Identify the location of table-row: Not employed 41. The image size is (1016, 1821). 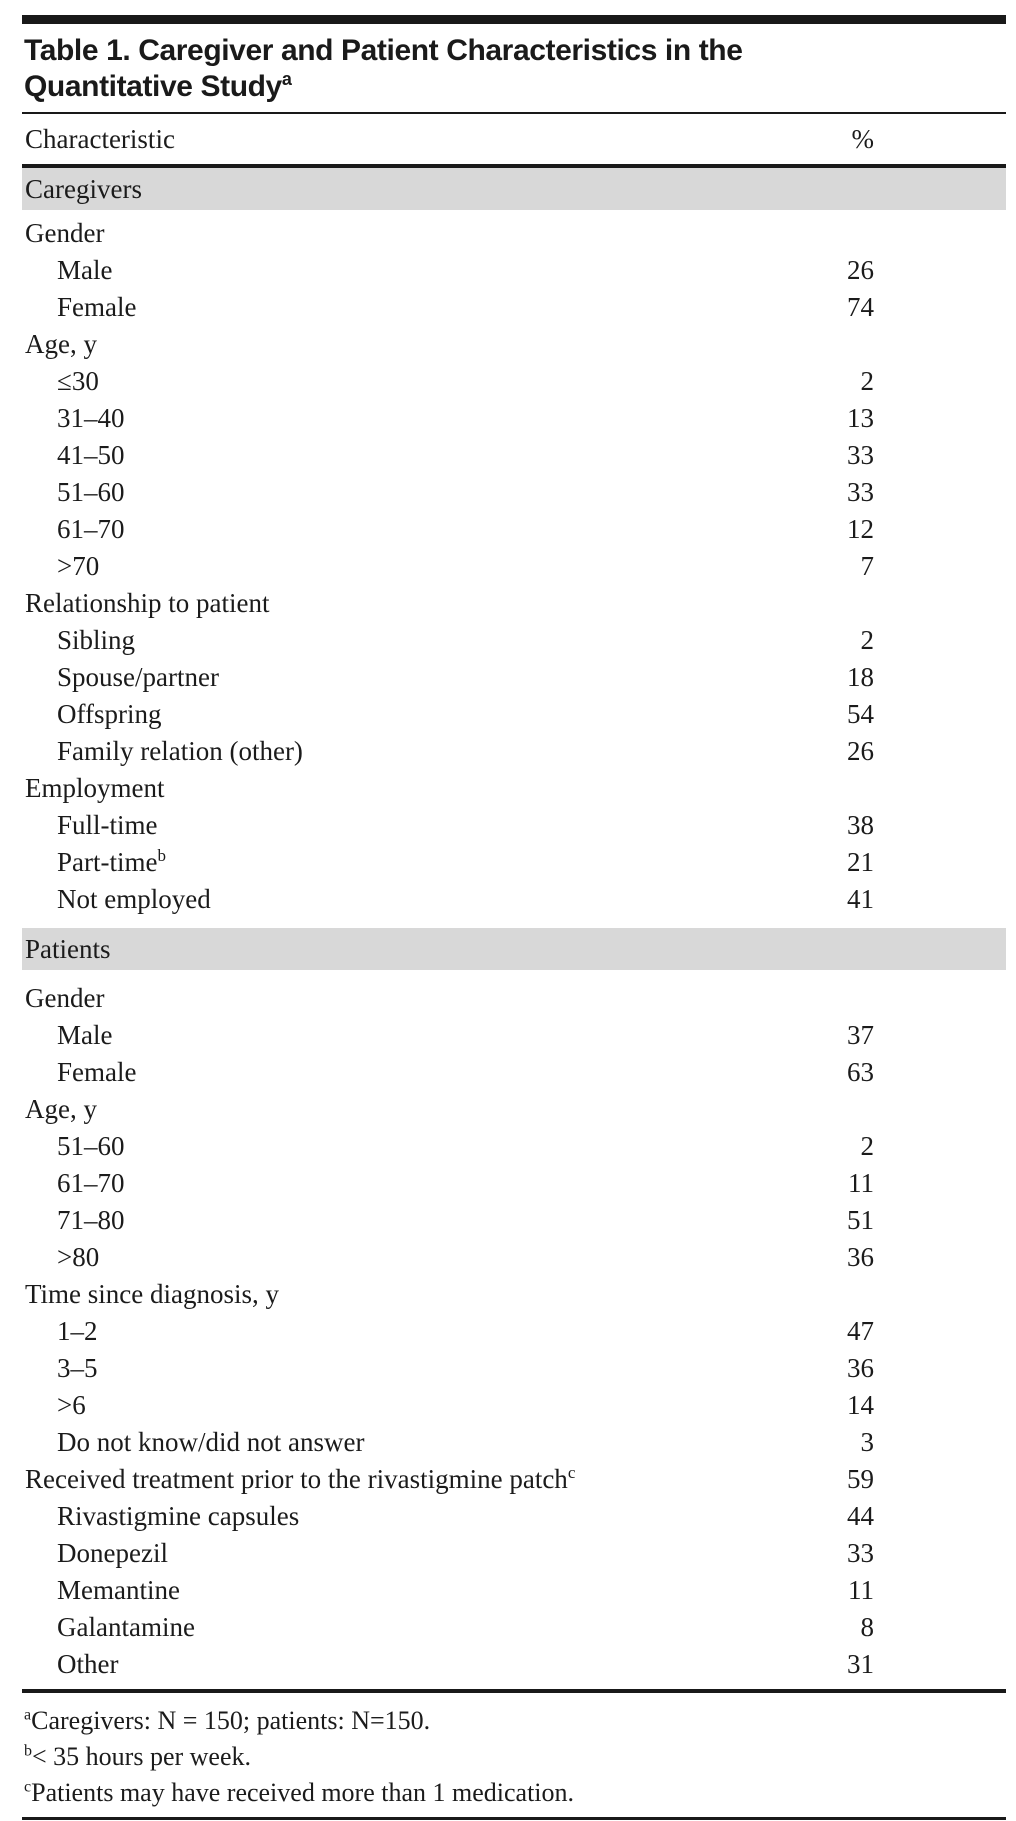
(514, 899).